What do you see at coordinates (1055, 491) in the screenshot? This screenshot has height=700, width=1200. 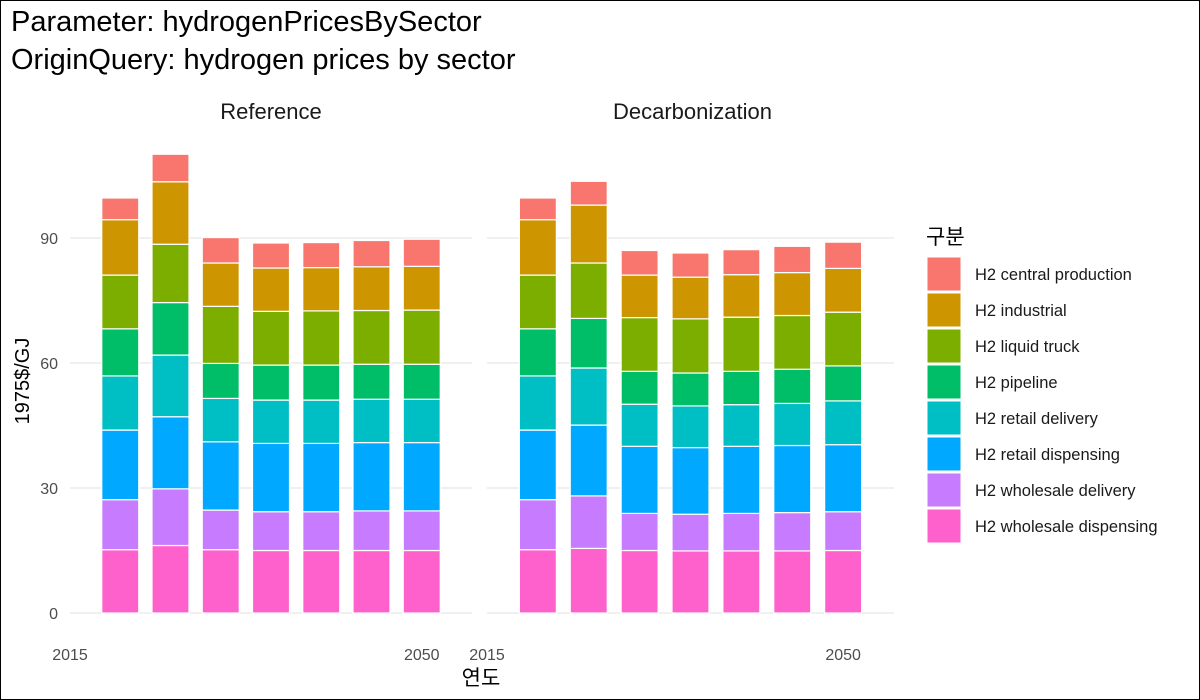 I see `legend-label: H2 wholesale delivery` at bounding box center [1055, 491].